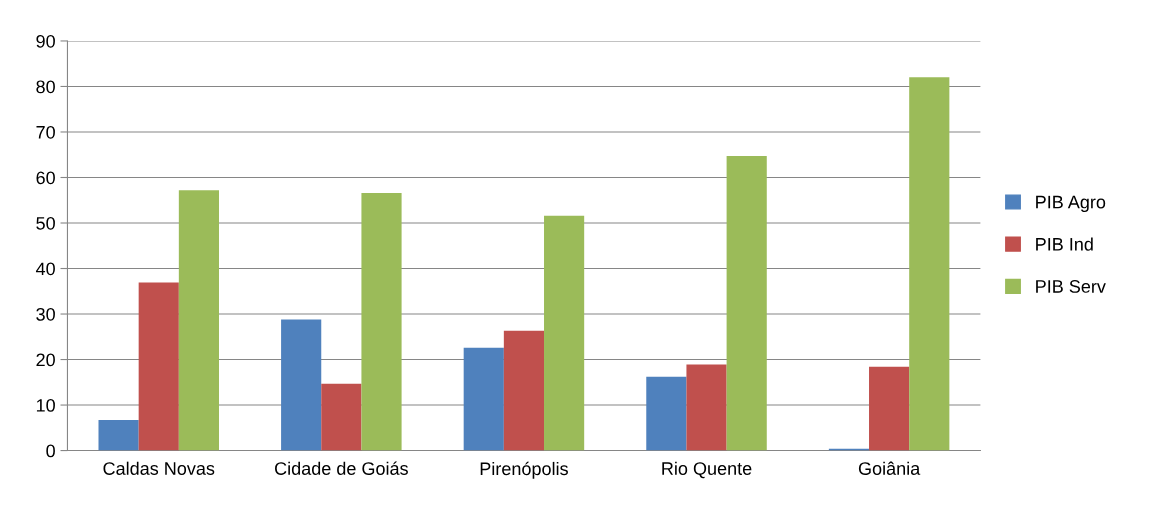 This screenshot has height=512, width=1163. Describe the element at coordinates (45, 314) in the screenshot. I see `y-tick-label: 30` at that location.